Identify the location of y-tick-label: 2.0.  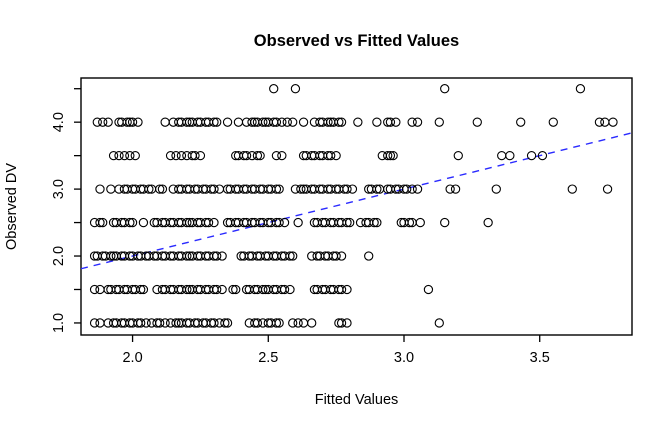
(59, 256).